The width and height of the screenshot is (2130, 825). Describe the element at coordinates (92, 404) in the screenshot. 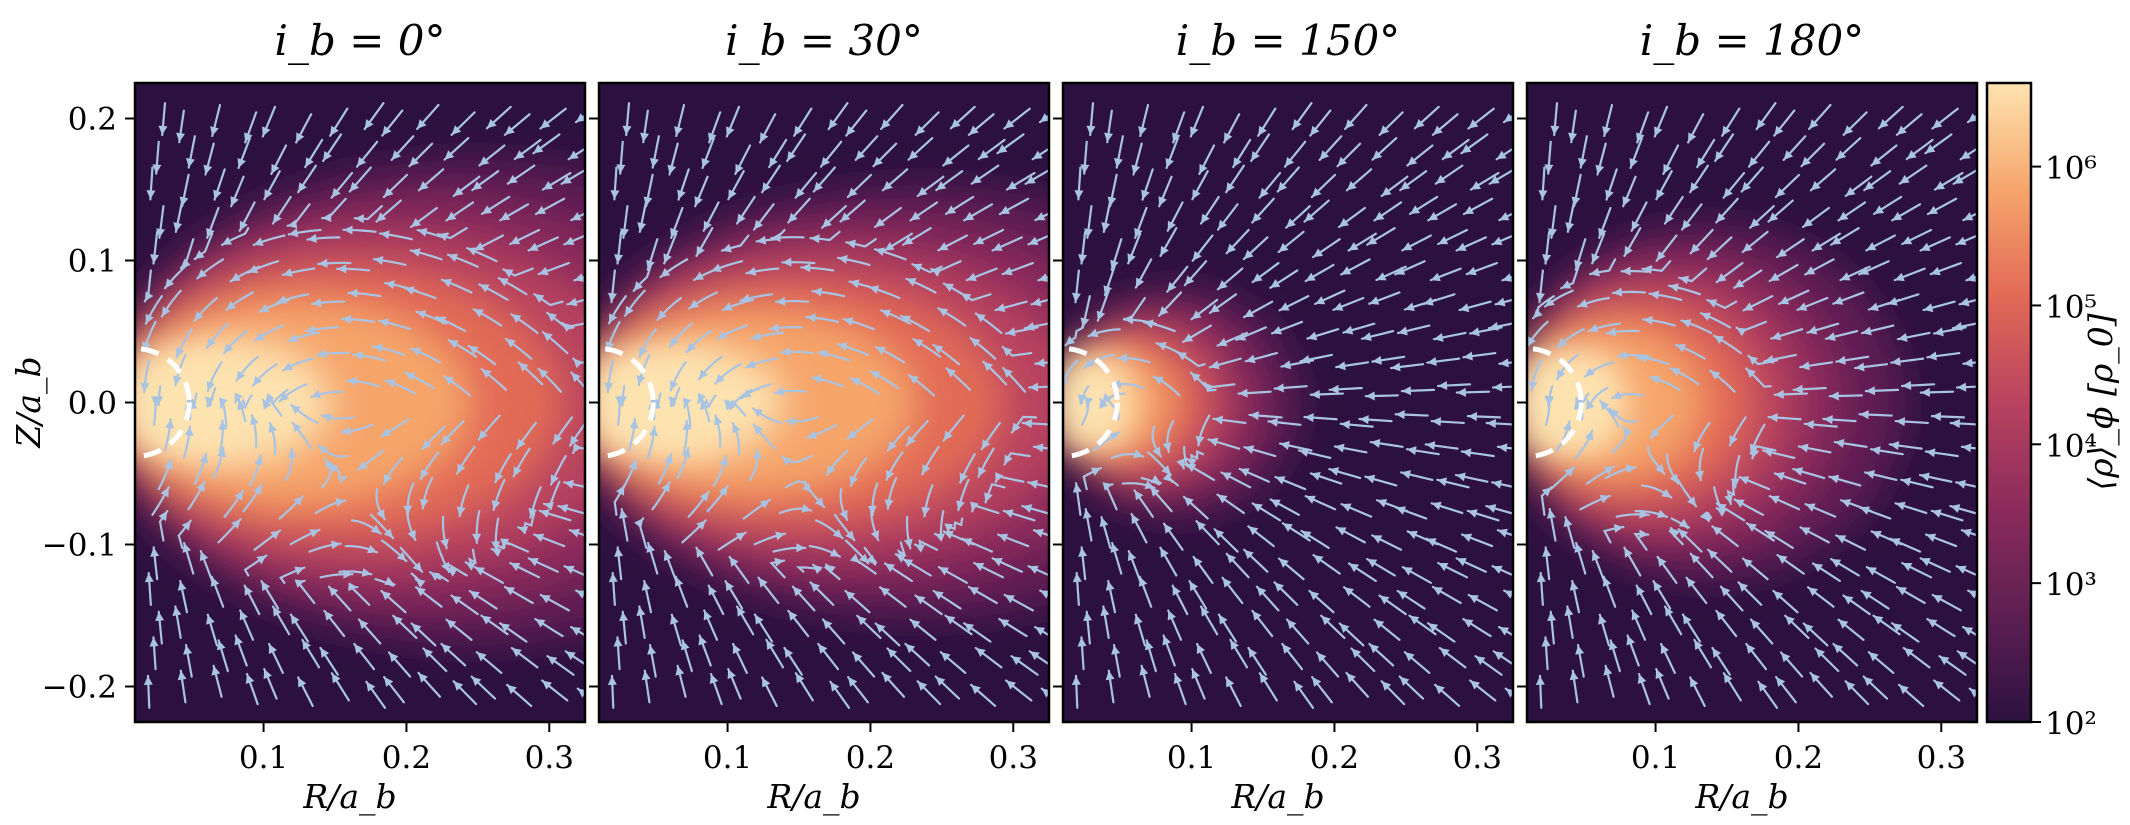

I see `y-tick-label: 0.0` at that location.